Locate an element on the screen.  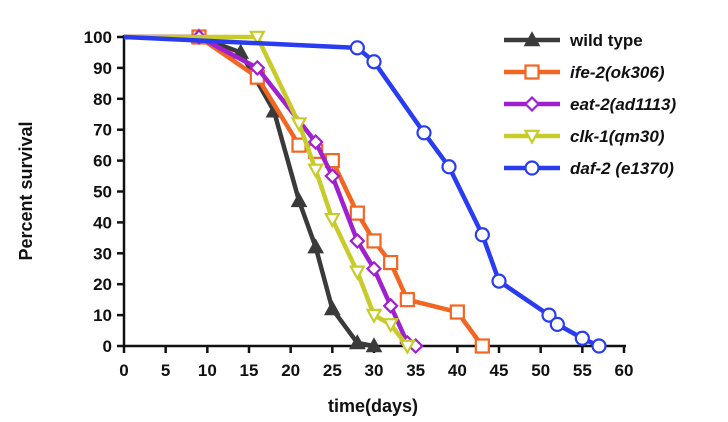
x-axis-title: time(days) is located at coordinates (373, 406).